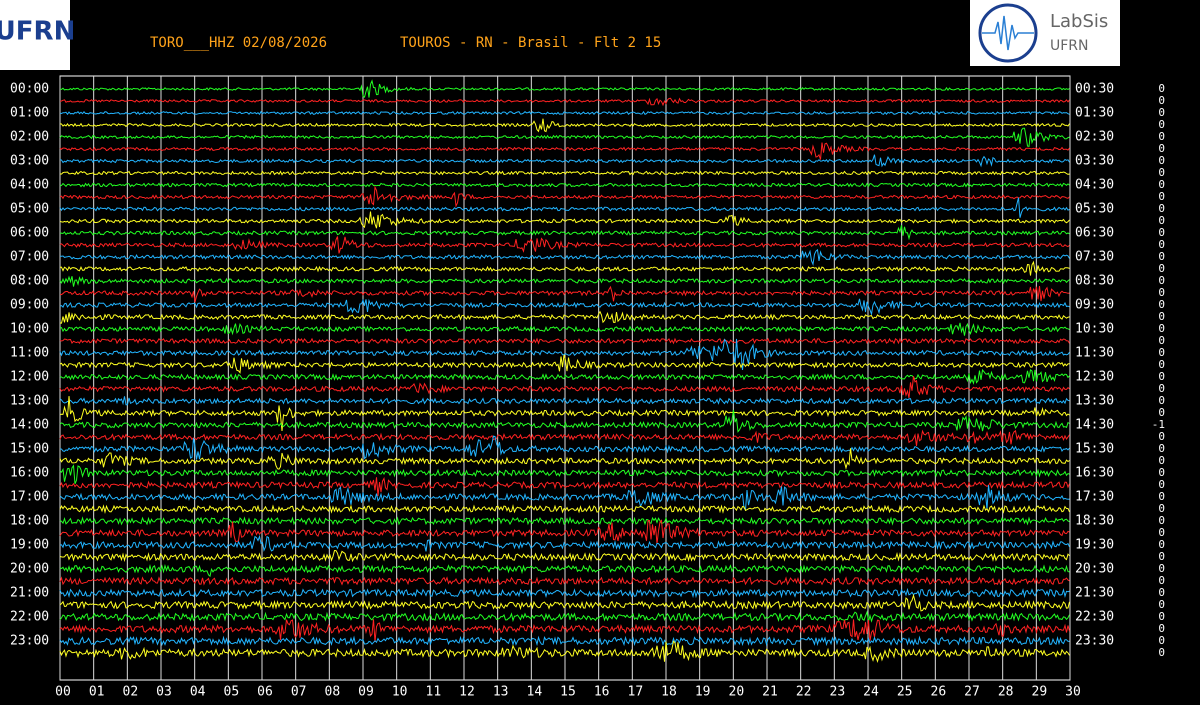 The height and width of the screenshot is (705, 1200). What do you see at coordinates (1094, 497) in the screenshot?
I see `right-time-label: 17:30` at bounding box center [1094, 497].